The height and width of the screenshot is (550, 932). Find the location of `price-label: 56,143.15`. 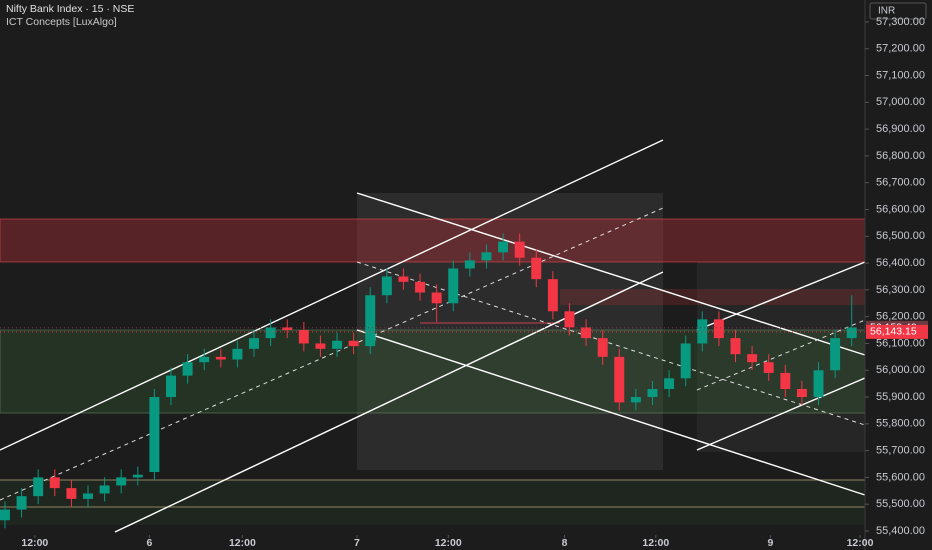

price-label: 56,143.15 is located at coordinates (893, 332).